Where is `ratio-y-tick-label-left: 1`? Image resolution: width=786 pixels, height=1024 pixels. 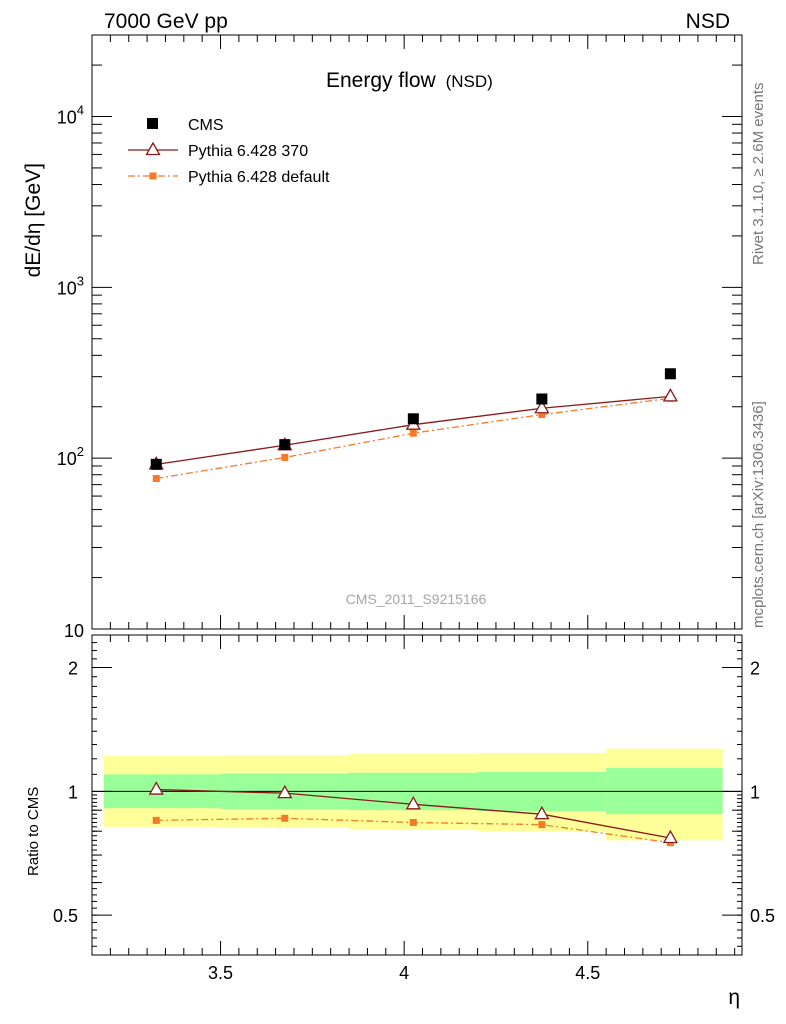 ratio-y-tick-label-left: 1 is located at coordinates (73, 792).